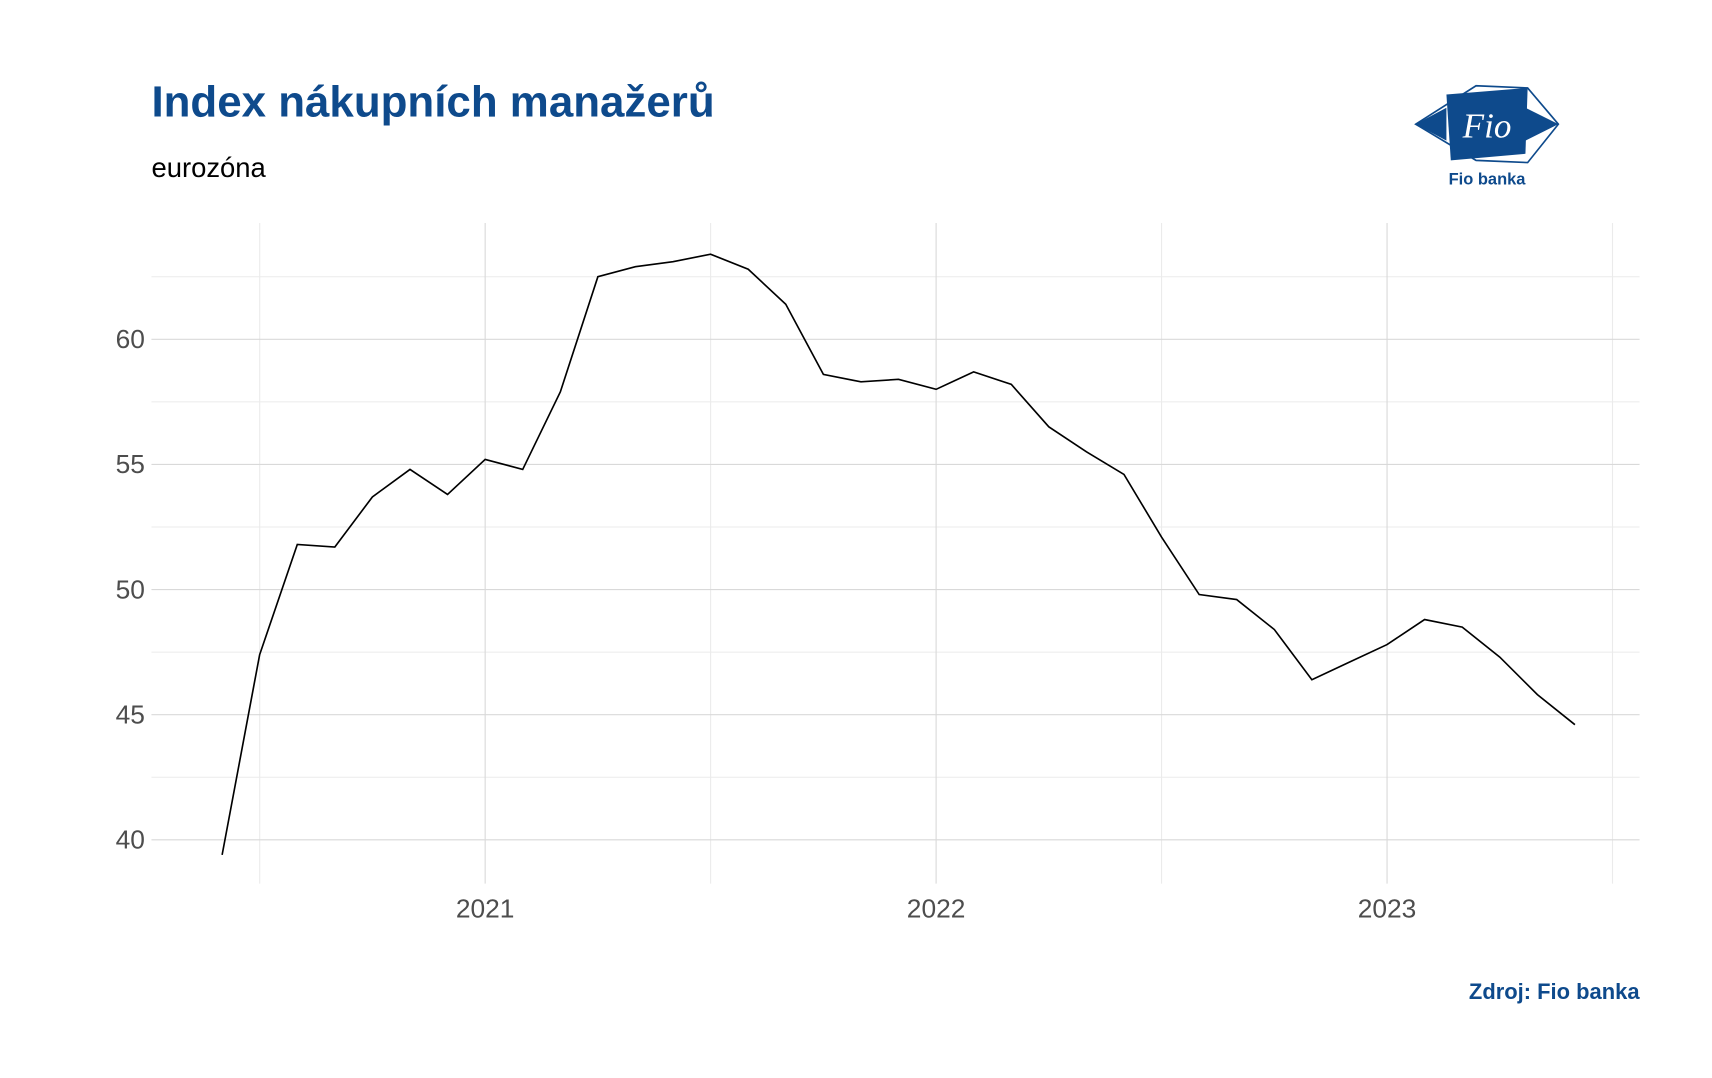 This screenshot has width=1712, height=1078. I want to click on x-tick-label: 2021, so click(485, 909).